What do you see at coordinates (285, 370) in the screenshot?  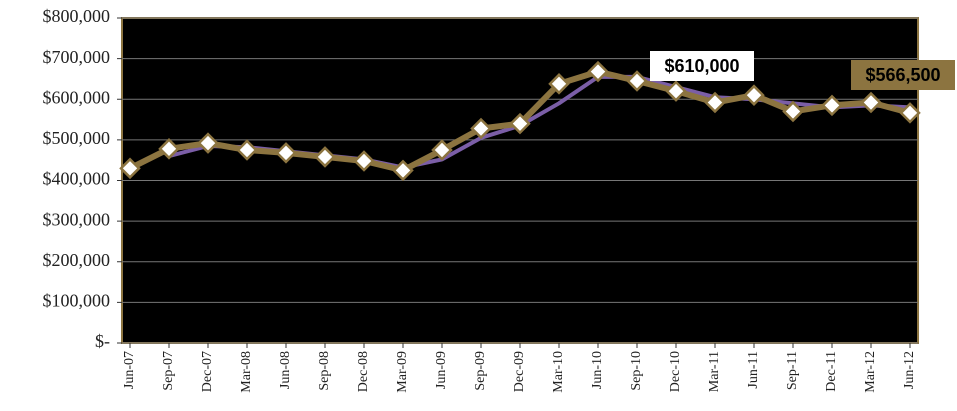 I see `x-tick-label: Jun-08` at bounding box center [285, 370].